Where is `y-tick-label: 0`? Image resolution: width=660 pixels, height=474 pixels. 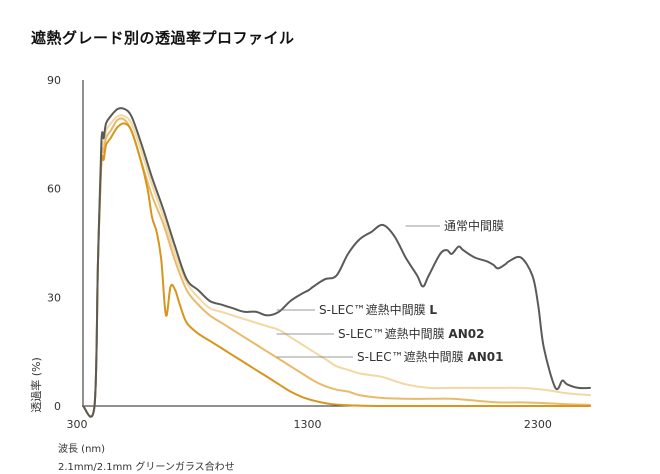 y-tick-label: 0 is located at coordinates (57, 406).